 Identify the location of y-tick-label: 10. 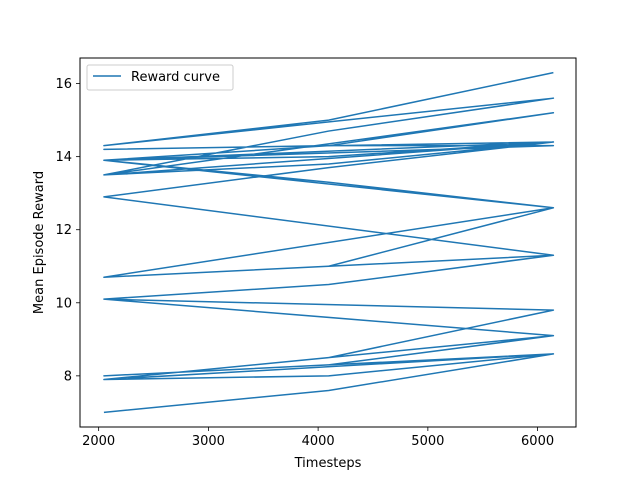
(63, 303).